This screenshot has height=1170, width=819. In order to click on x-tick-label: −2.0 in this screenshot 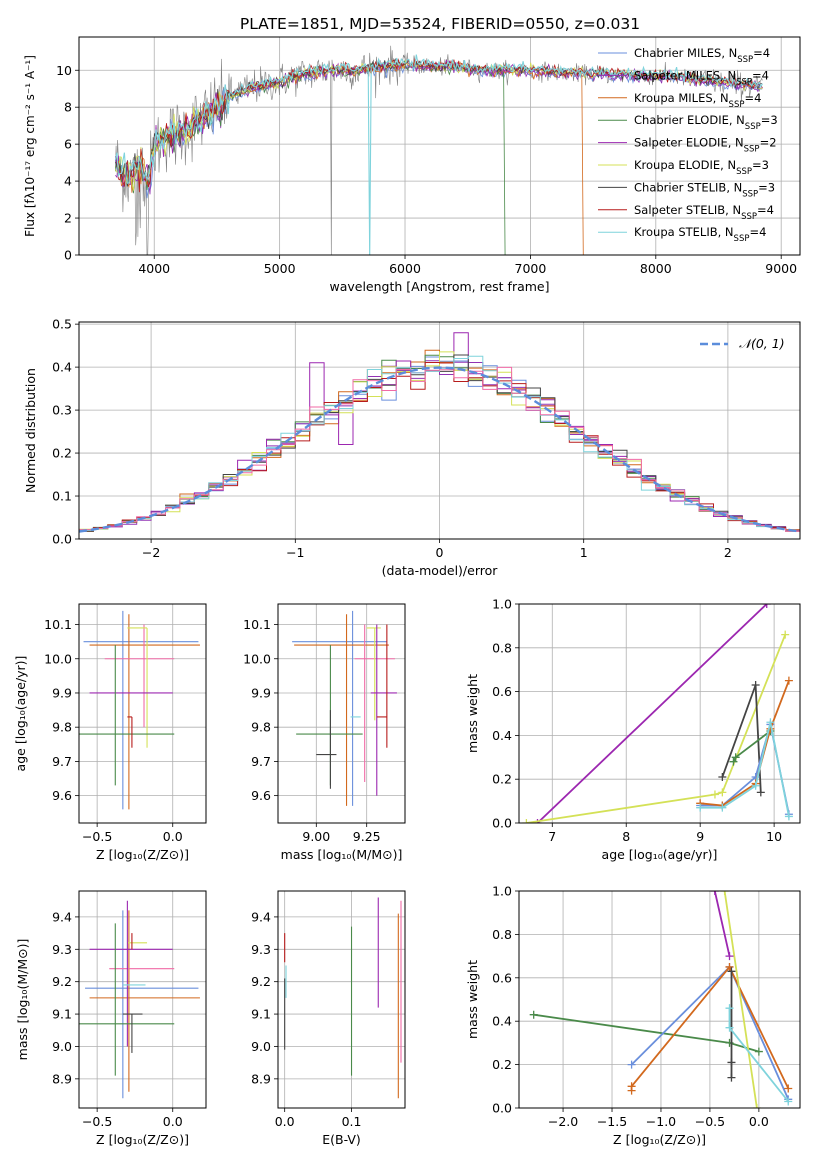, I will do `click(563, 1121)`.